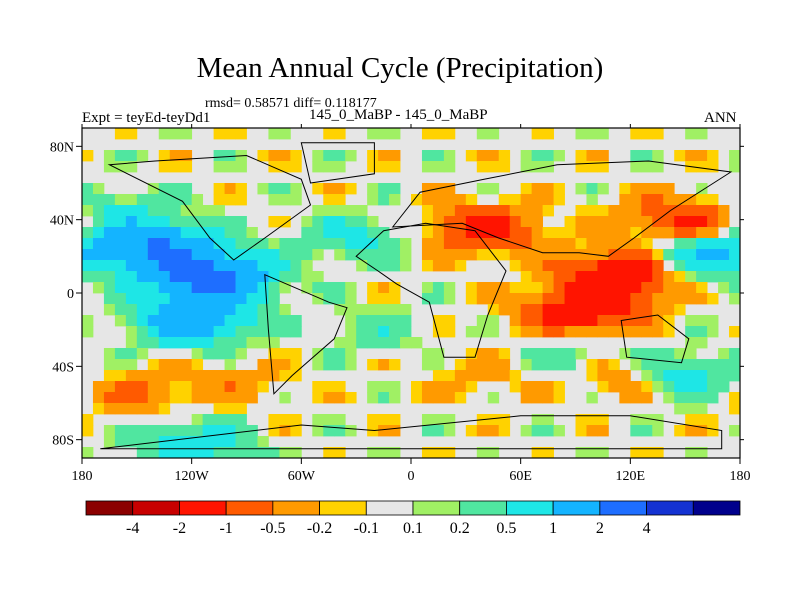 This screenshot has width=800, height=600. What do you see at coordinates (553, 528) in the screenshot?
I see `colorbar-label: 1` at bounding box center [553, 528].